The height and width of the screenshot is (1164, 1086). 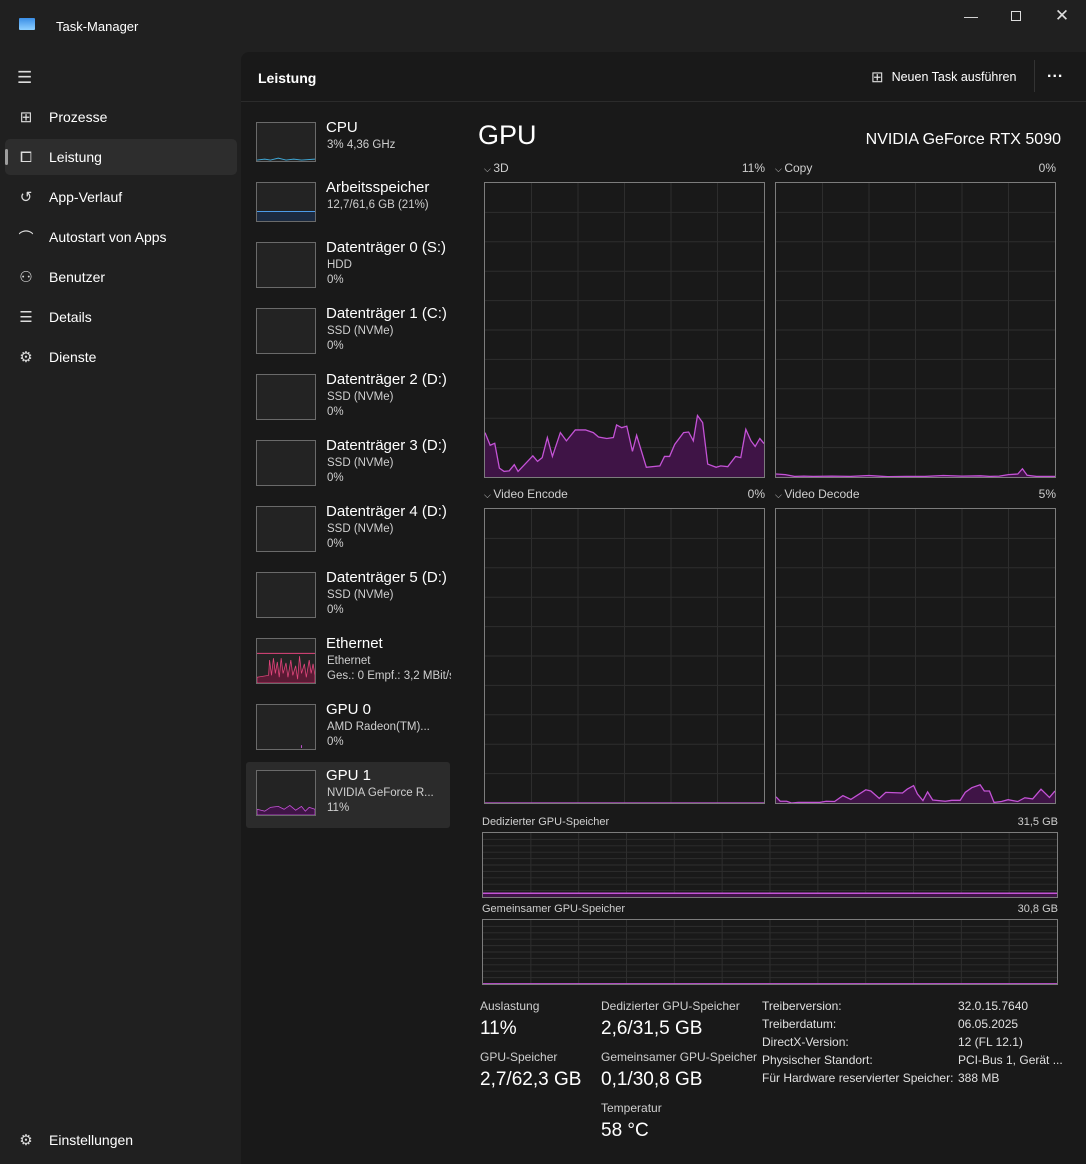 What do you see at coordinates (108, 237) in the screenshot?
I see `sidebar-item-label: Autostart von Apps` at bounding box center [108, 237].